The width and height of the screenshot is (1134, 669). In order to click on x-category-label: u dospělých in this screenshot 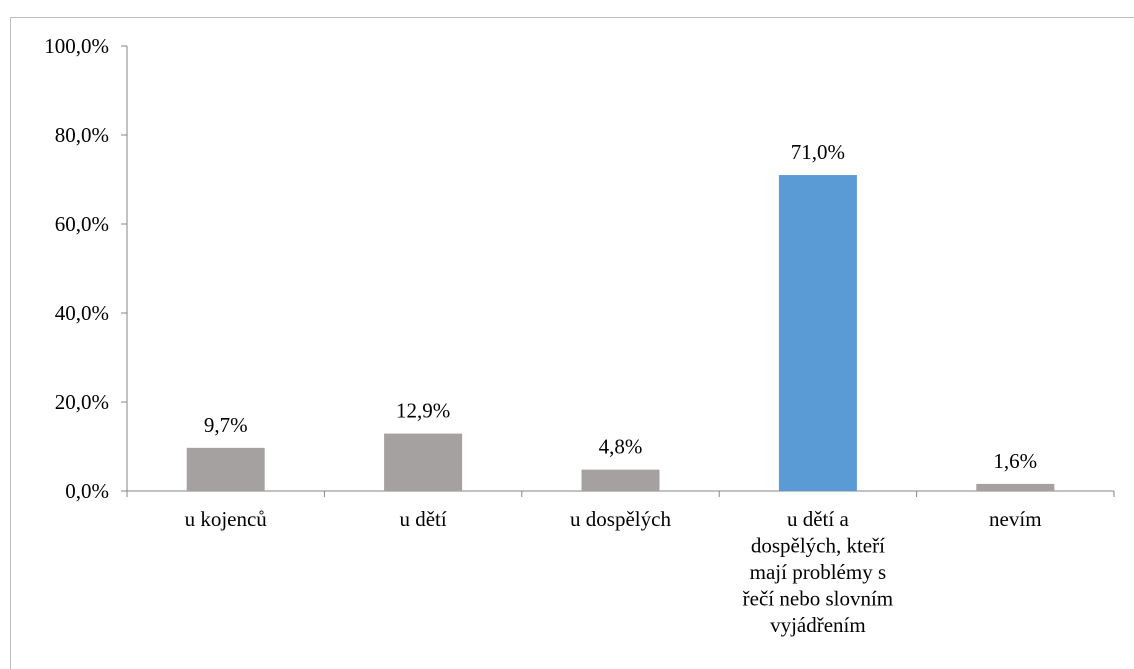, I will do `click(620, 519)`.